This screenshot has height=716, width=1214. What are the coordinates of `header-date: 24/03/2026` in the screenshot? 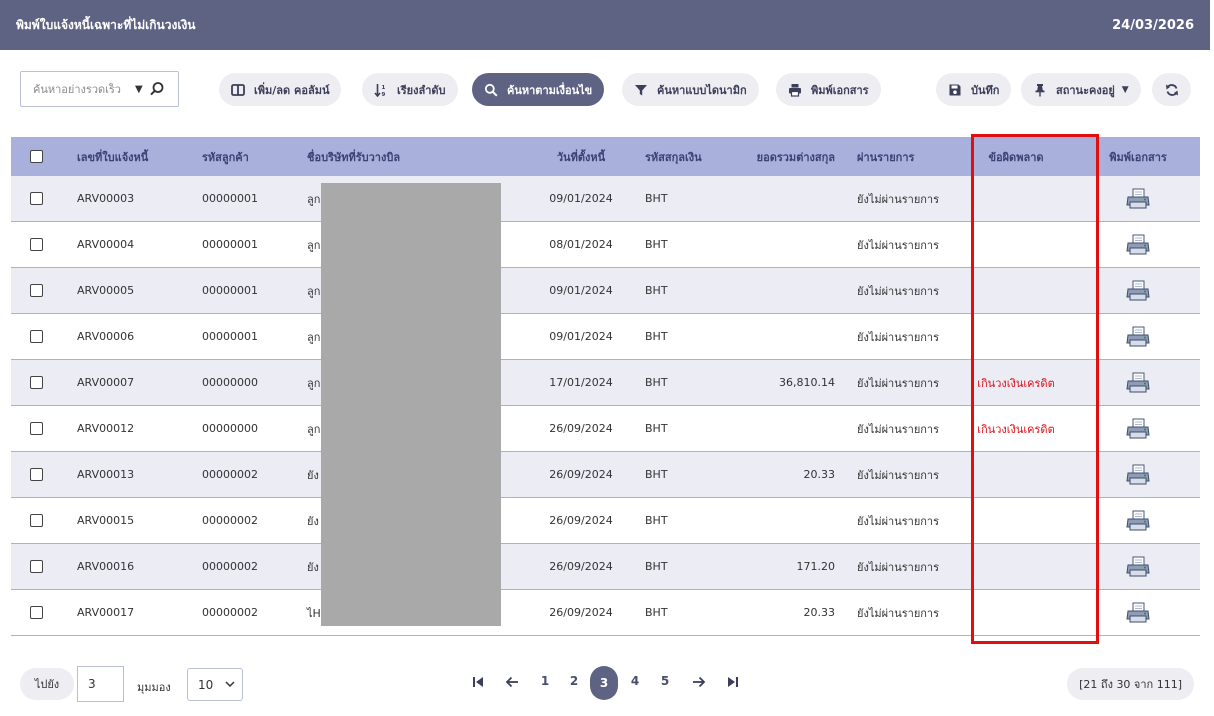 It's located at (1153, 25).